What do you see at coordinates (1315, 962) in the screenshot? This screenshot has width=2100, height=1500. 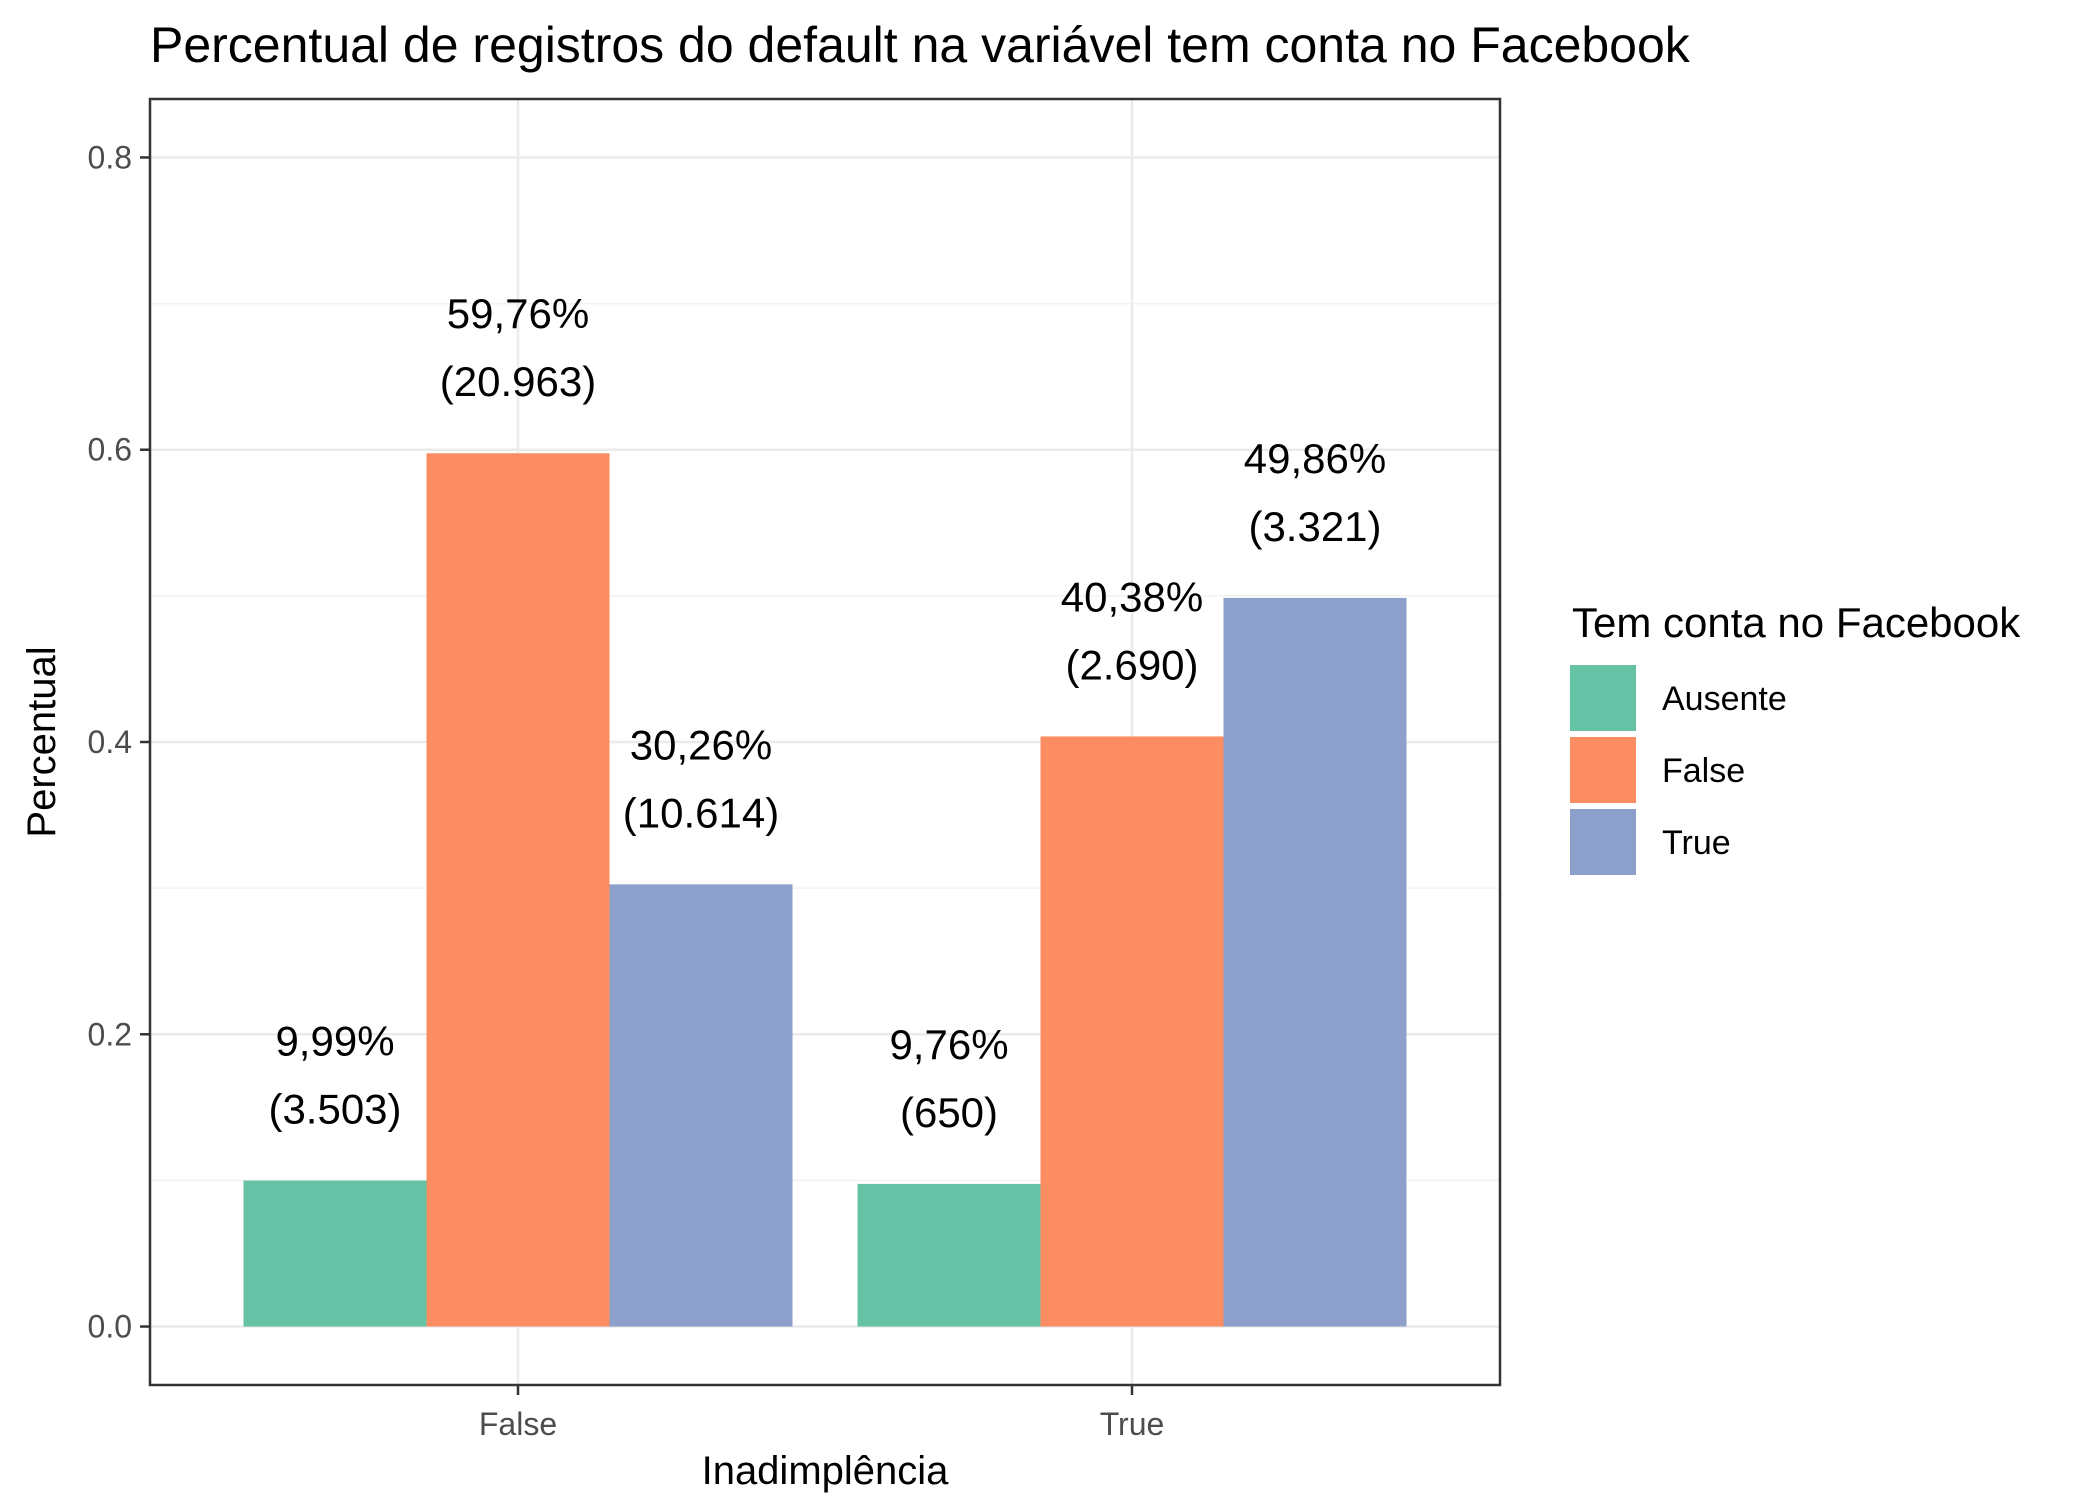 I see `bar-true-true` at bounding box center [1315, 962].